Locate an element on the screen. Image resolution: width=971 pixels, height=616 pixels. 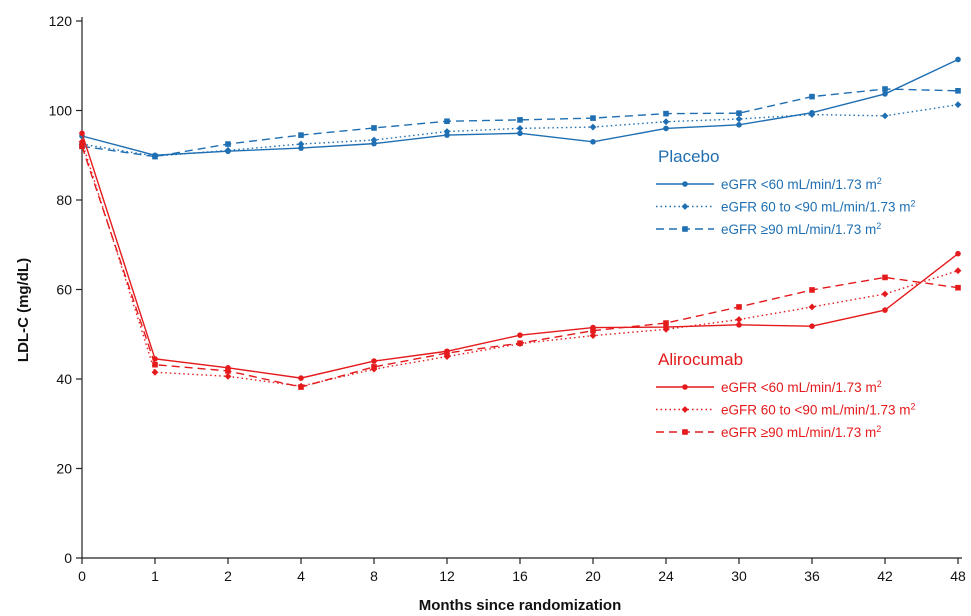
x-tick-label: 12 is located at coordinates (447, 576).